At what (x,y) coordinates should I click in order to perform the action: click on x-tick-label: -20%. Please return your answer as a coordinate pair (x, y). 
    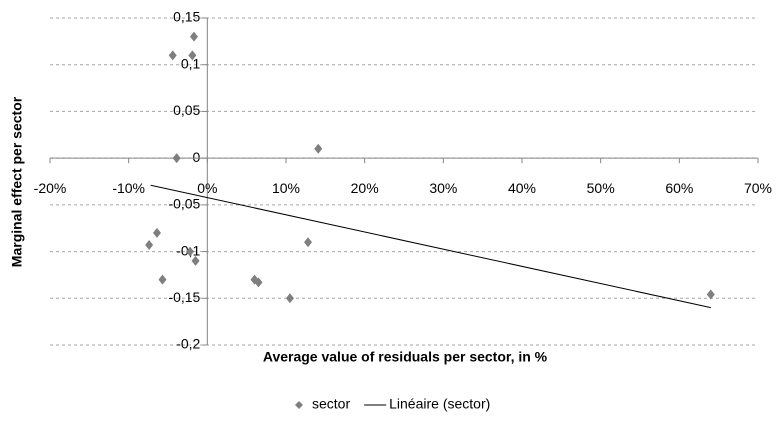
    Looking at the image, I should click on (50, 188).